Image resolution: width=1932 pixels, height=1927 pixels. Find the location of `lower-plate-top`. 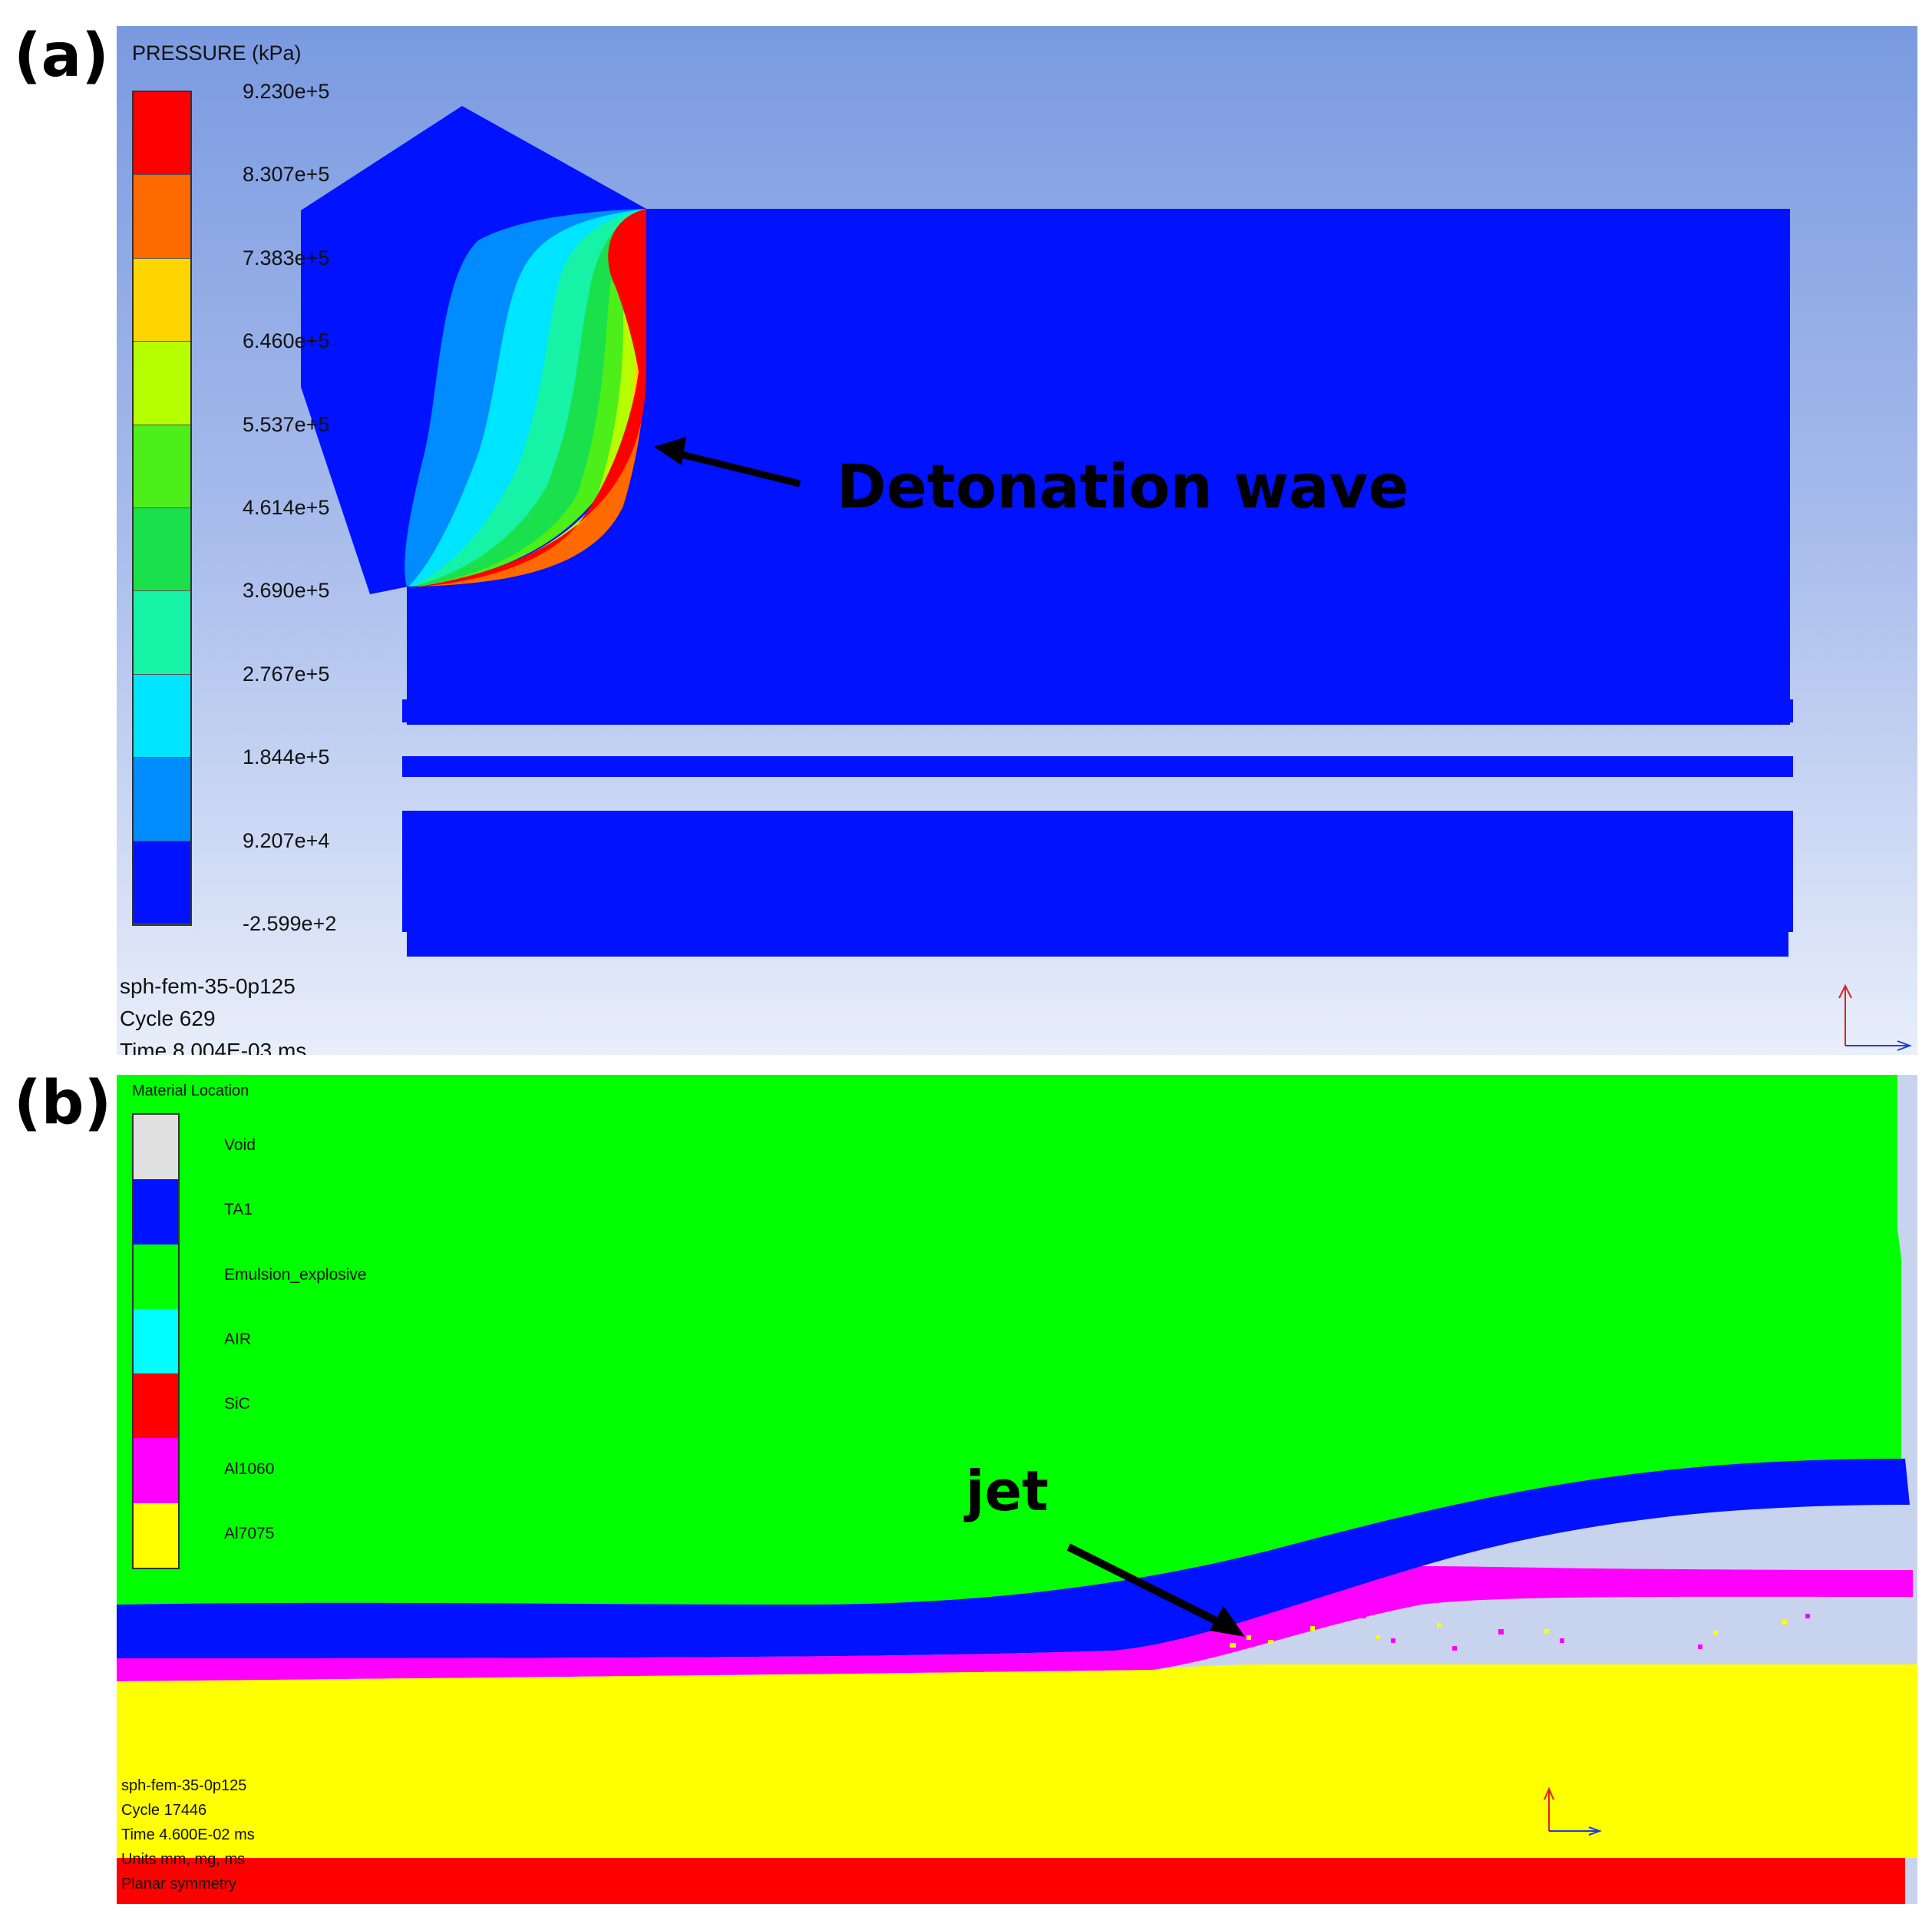

lower-plate-top is located at coordinates (1097, 710).